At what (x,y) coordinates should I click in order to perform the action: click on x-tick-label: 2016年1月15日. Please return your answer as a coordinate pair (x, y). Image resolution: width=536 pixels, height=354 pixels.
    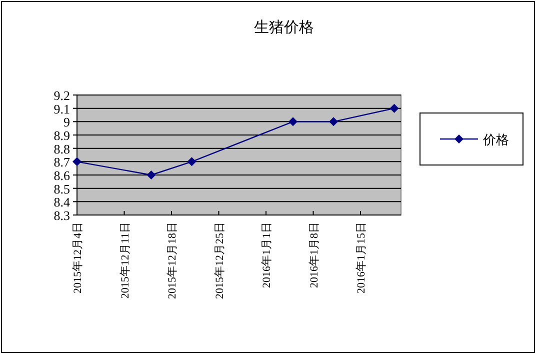
    Looking at the image, I should click on (362, 258).